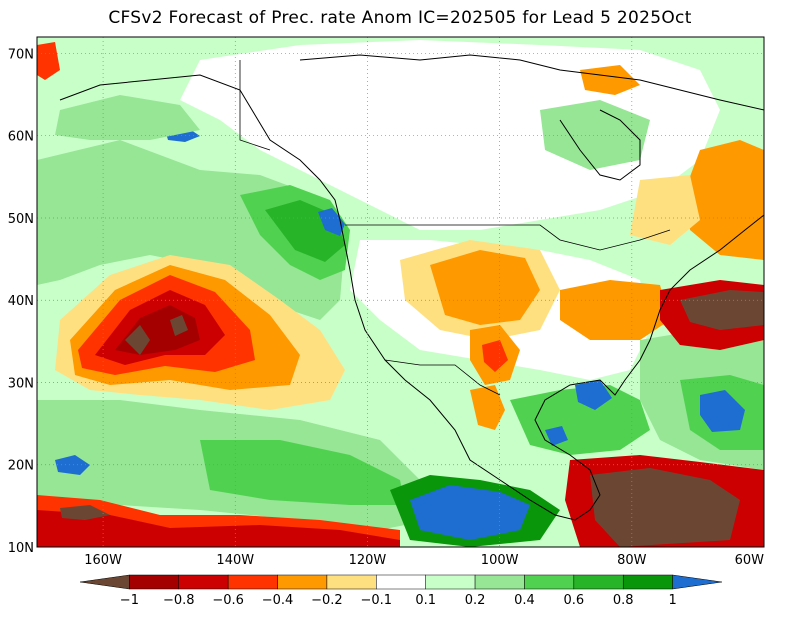 Image resolution: width=800 pixels, height=618 pixels. Describe the element at coordinates (218, 528) in the screenshot. I see `dry-band-itcz-core` at that location.